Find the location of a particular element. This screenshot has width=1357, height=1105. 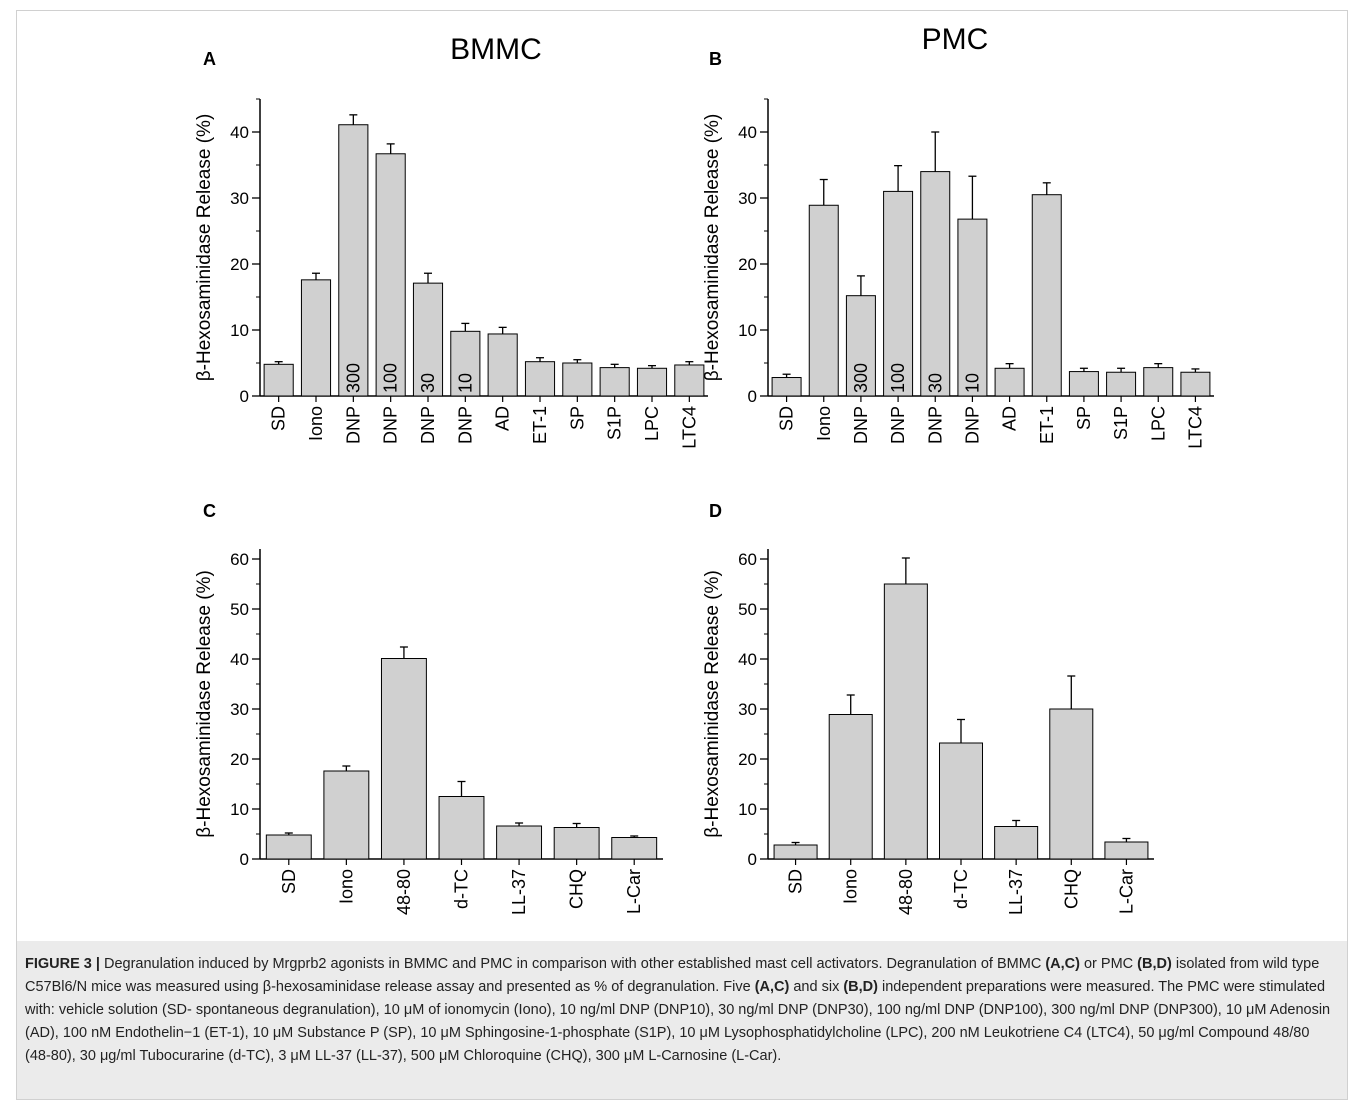

caption-figure-label: FIGURE 3 | is located at coordinates (62, 964).